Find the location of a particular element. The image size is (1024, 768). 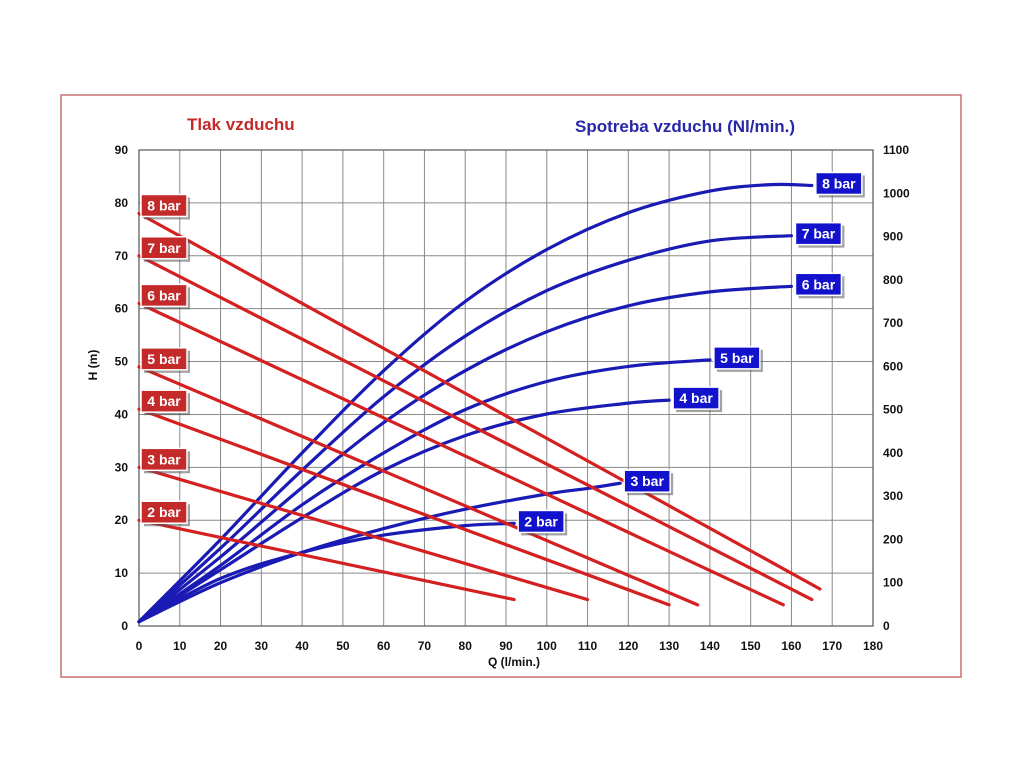

pressure-legend-title: Tlak vzduchu is located at coordinates (241, 124).